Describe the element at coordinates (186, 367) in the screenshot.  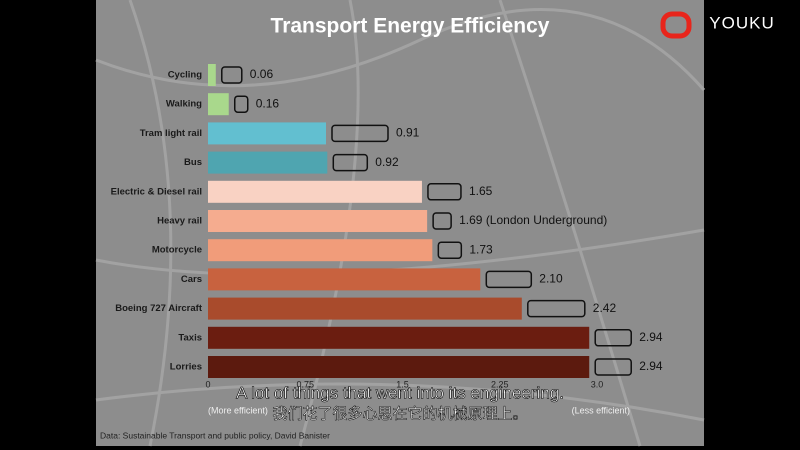
I see `y-tick-label: Lorries` at that location.